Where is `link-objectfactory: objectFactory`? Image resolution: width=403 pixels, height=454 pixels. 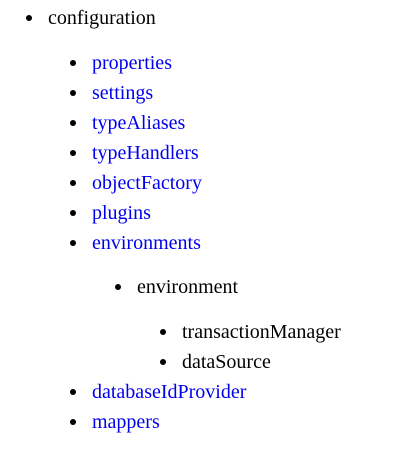 link-objectfactory: objectFactory is located at coordinates (147, 183).